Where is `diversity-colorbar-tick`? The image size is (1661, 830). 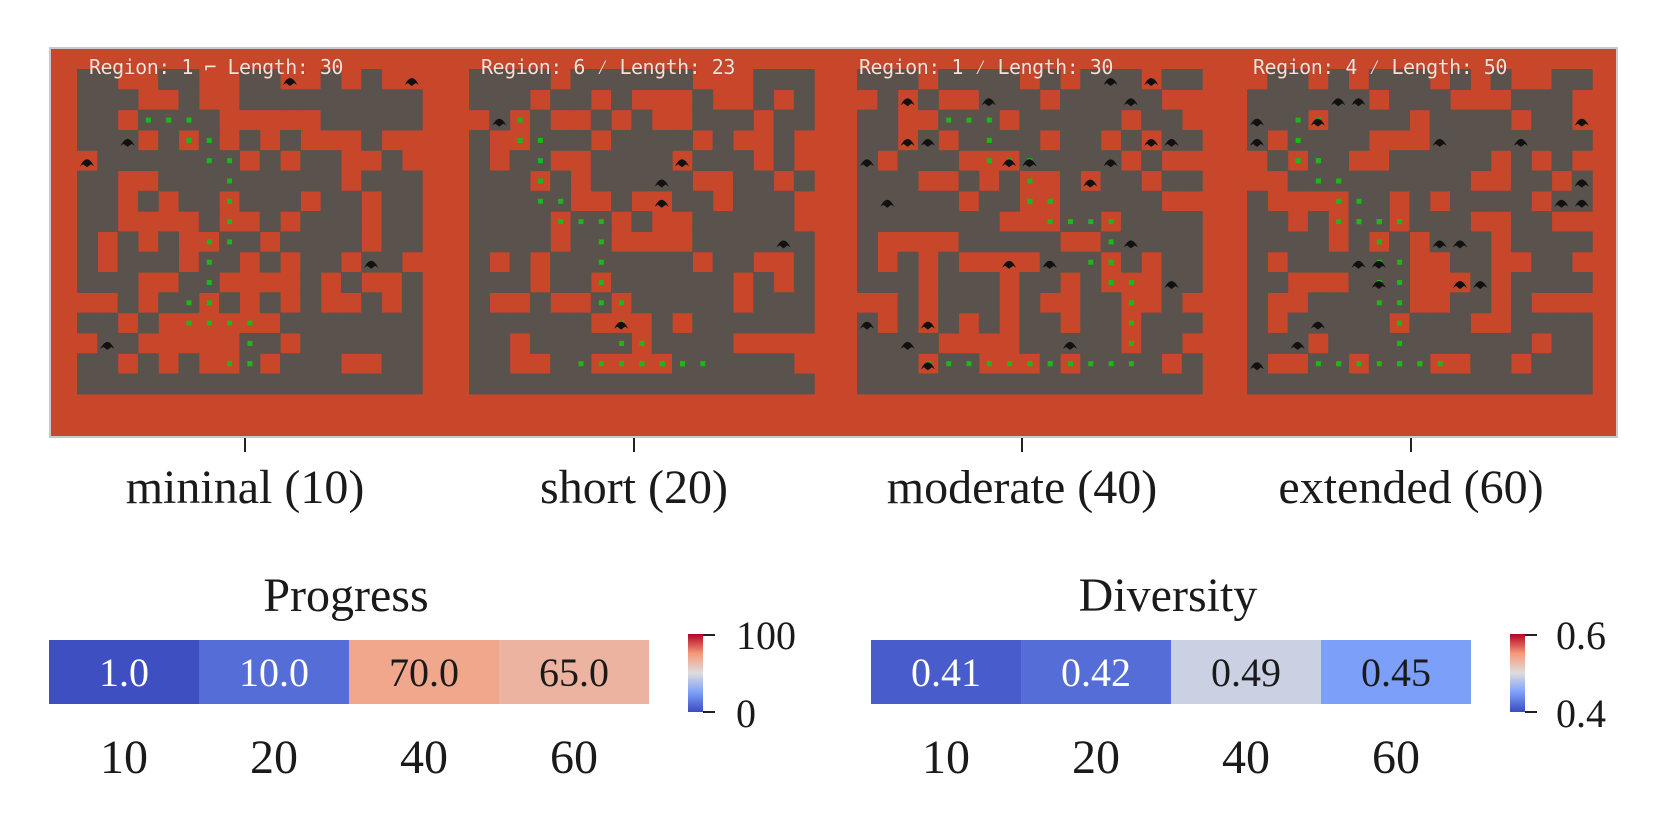 diversity-colorbar-tick is located at coordinates (1531, 635).